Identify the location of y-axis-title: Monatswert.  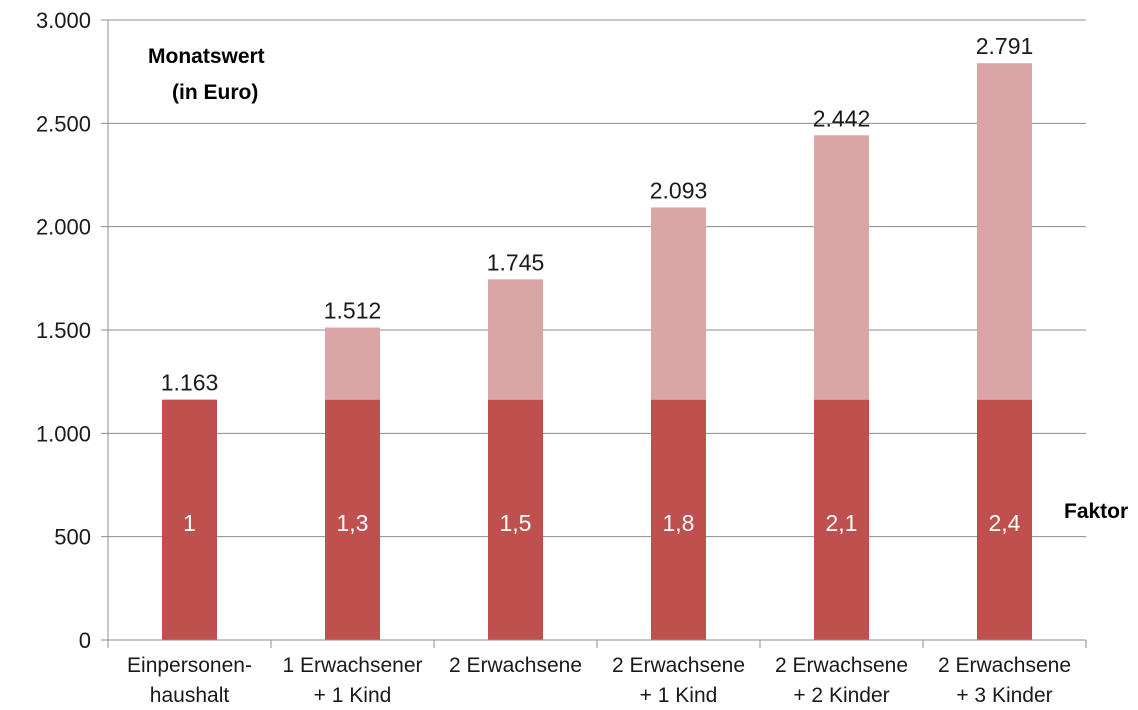
(206, 56).